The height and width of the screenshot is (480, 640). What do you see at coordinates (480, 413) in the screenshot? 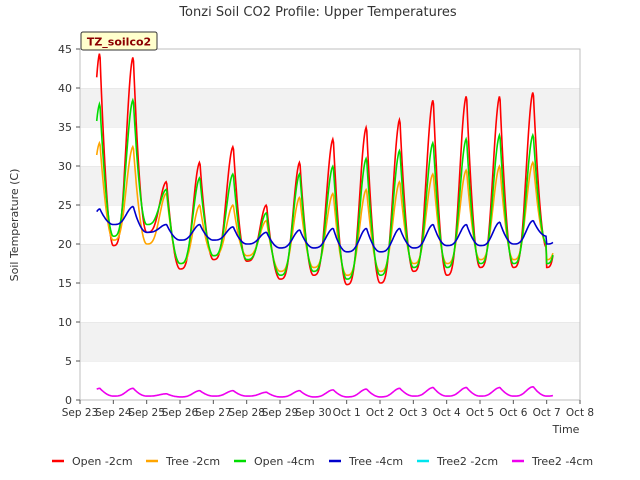
I see `x-tick-label: Oct 5` at bounding box center [480, 413].